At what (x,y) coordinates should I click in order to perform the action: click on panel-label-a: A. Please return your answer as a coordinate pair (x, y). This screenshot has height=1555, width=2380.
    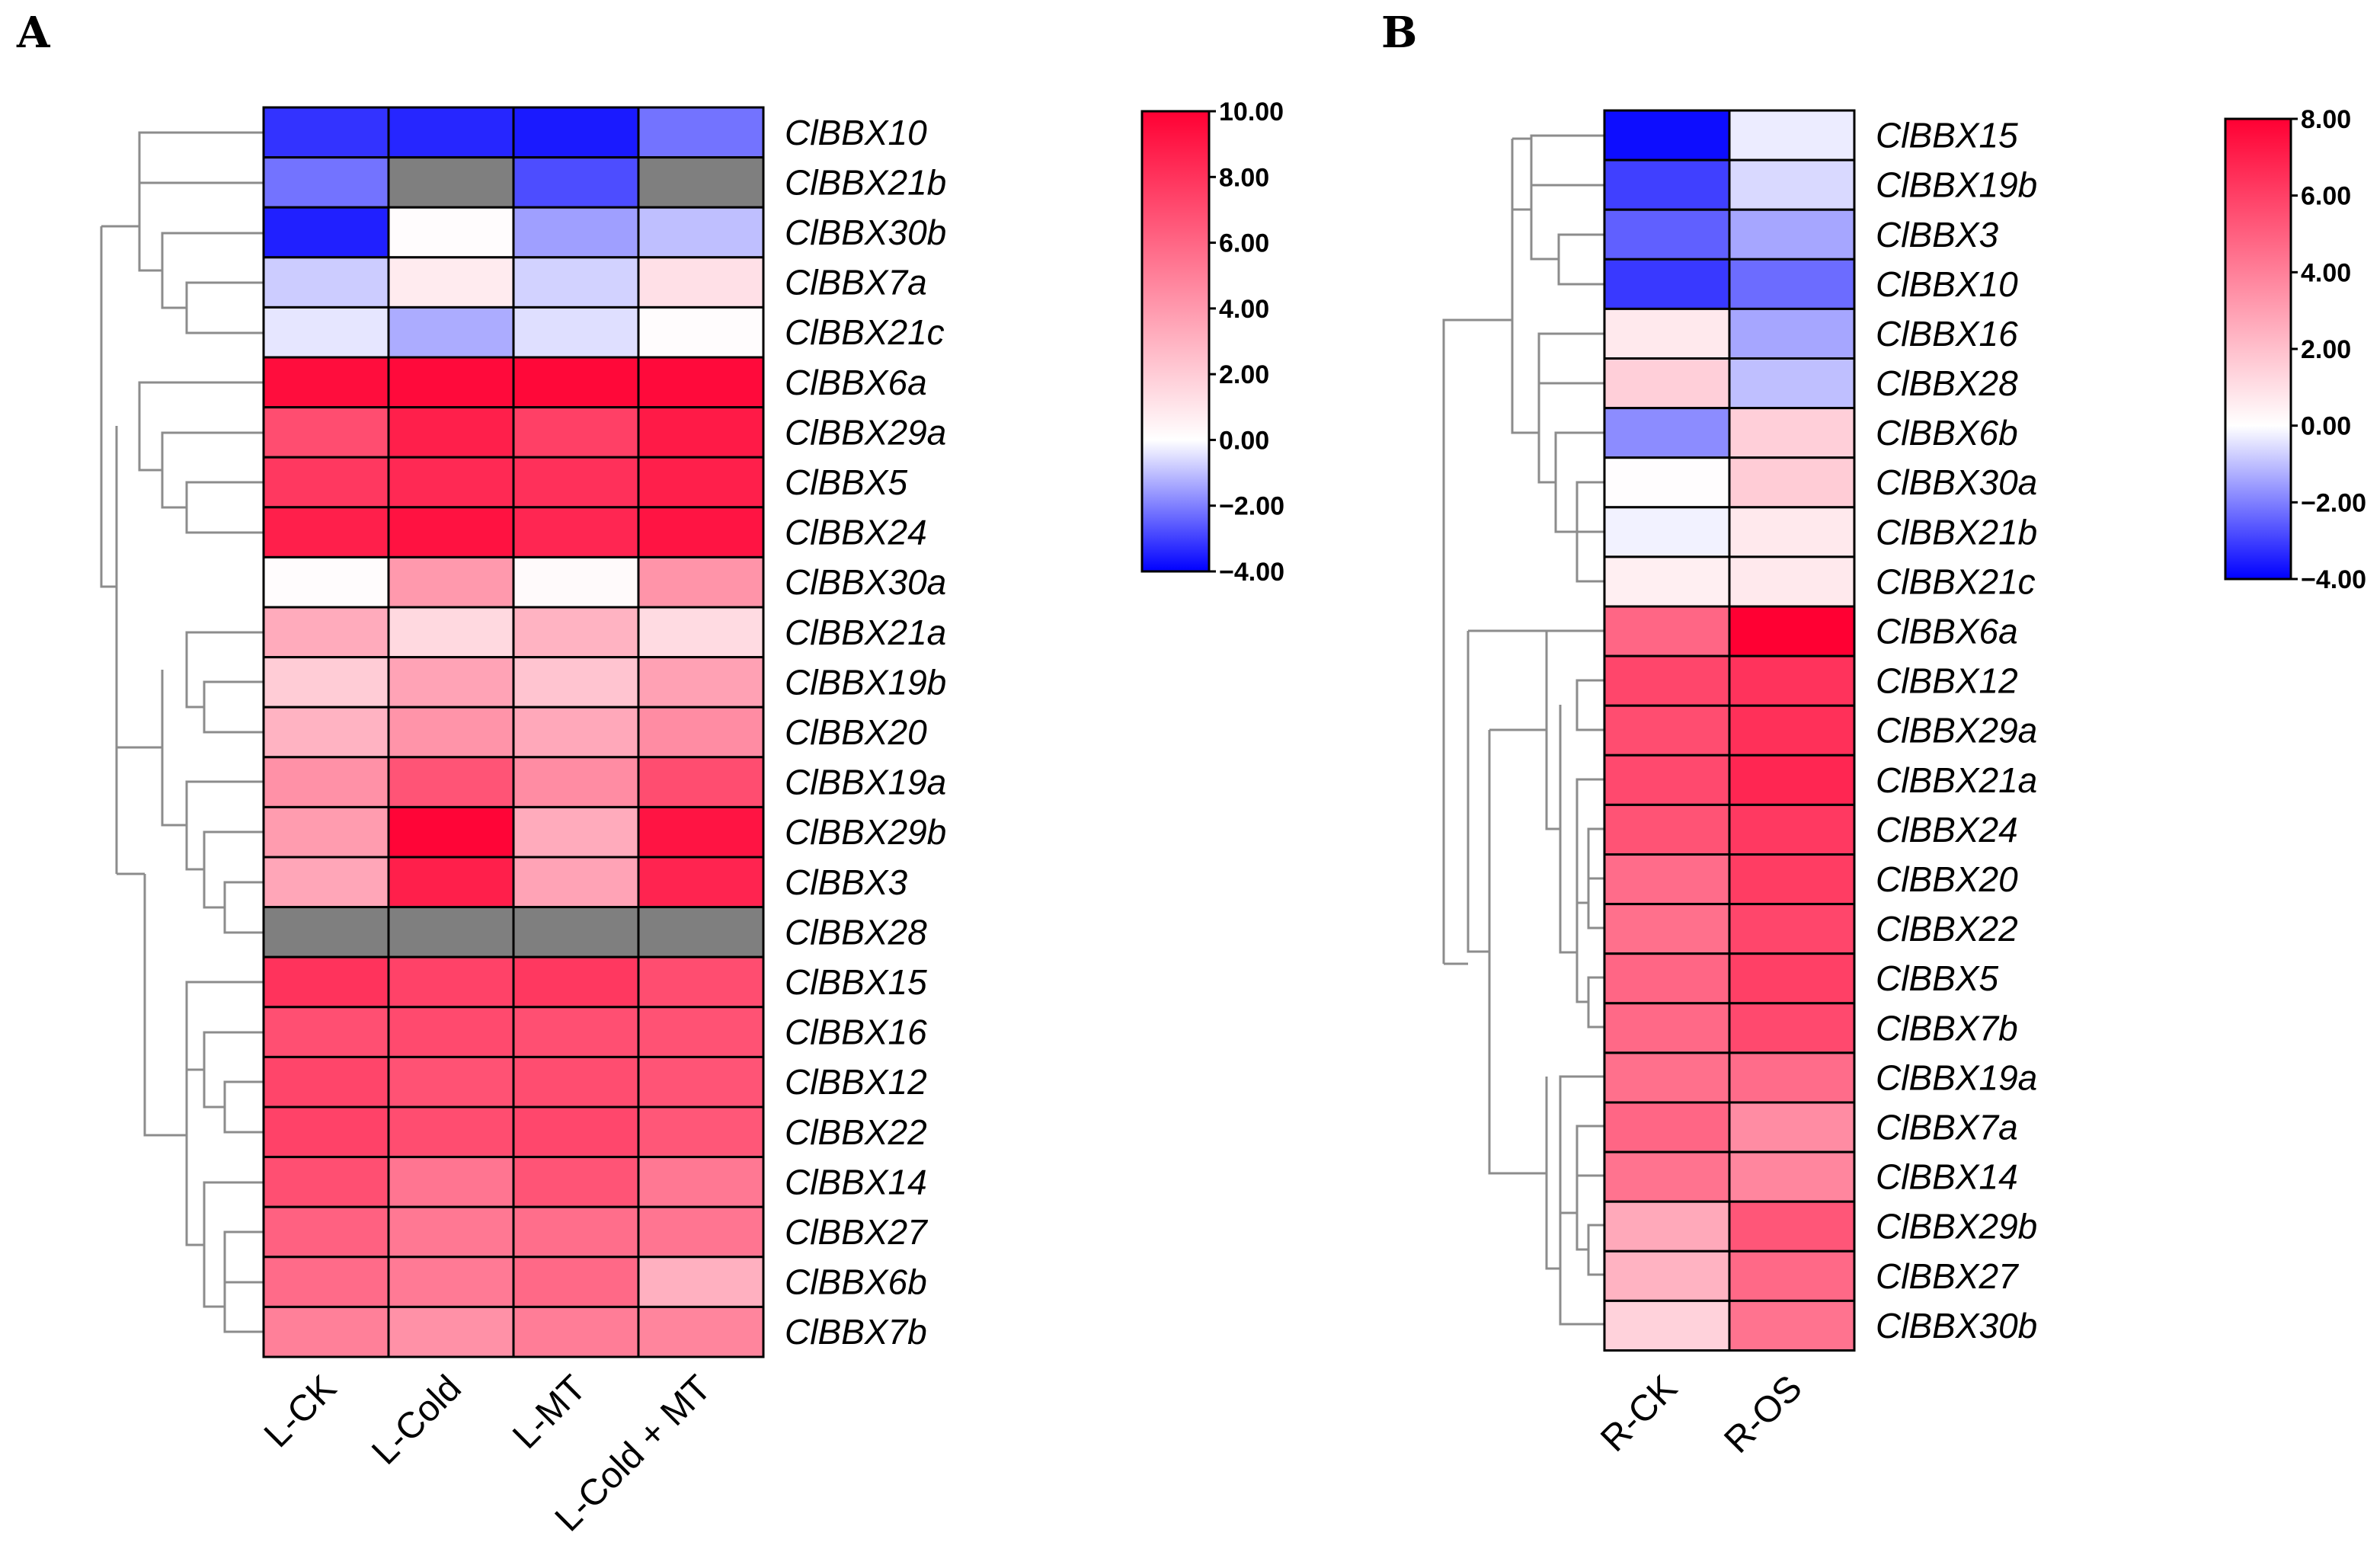
    Looking at the image, I should click on (33, 33).